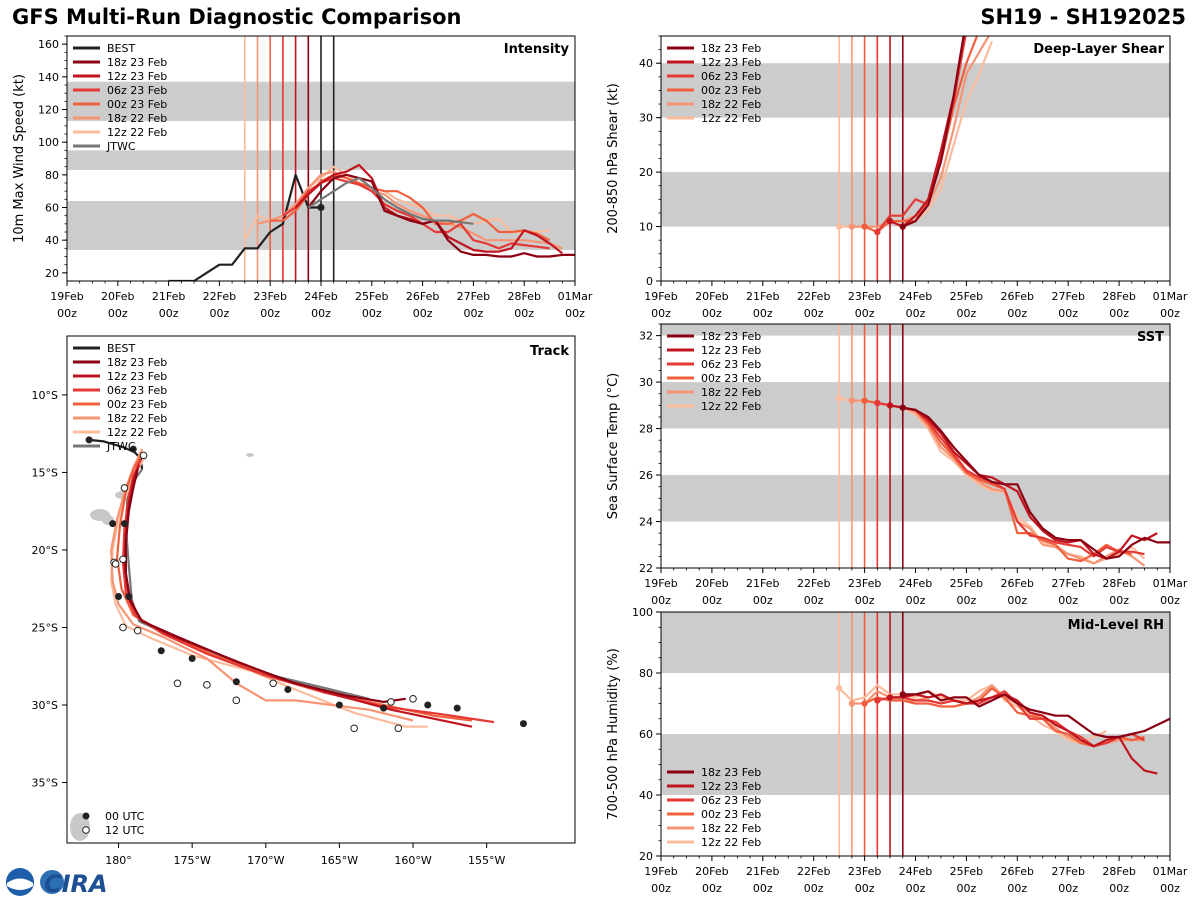  I want to click on track-series-12z-22-feb, so click(269, 592).